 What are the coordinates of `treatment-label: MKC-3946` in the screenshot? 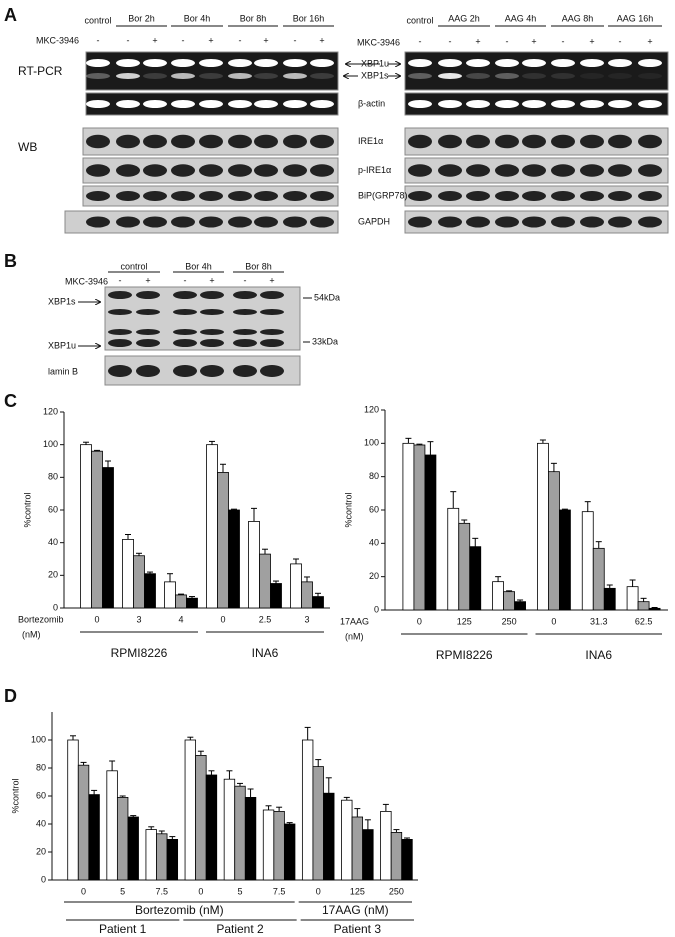 It's located at (57, 40).